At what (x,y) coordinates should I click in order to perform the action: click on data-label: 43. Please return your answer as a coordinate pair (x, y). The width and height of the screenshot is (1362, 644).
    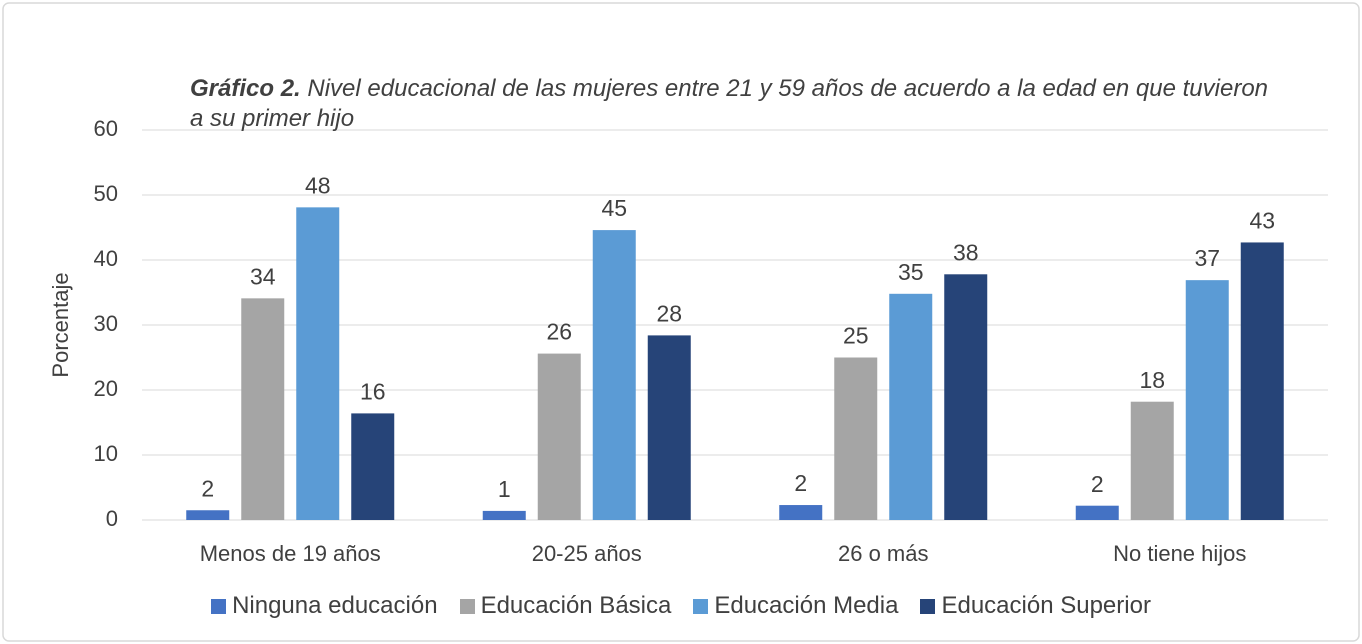
    Looking at the image, I should click on (1262, 221).